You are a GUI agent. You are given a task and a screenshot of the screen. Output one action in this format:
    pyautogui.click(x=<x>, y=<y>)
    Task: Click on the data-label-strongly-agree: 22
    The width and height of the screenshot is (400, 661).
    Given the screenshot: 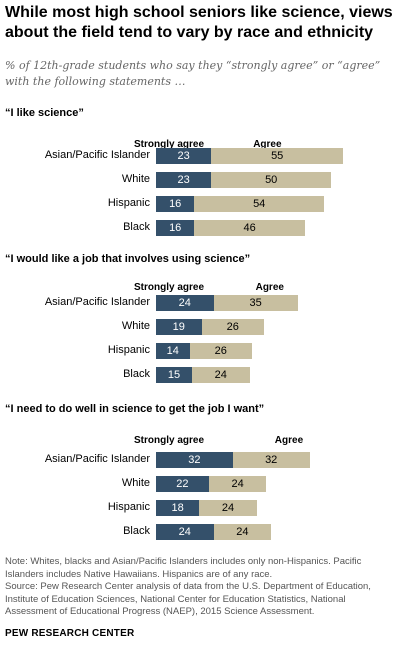 What is the action you would take?
    pyautogui.click(x=182, y=484)
    